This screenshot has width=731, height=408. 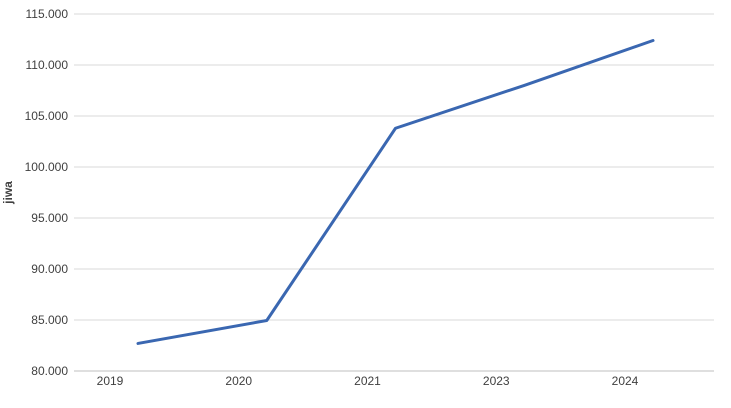 I want to click on x-tick-label: 2020, so click(x=238, y=381).